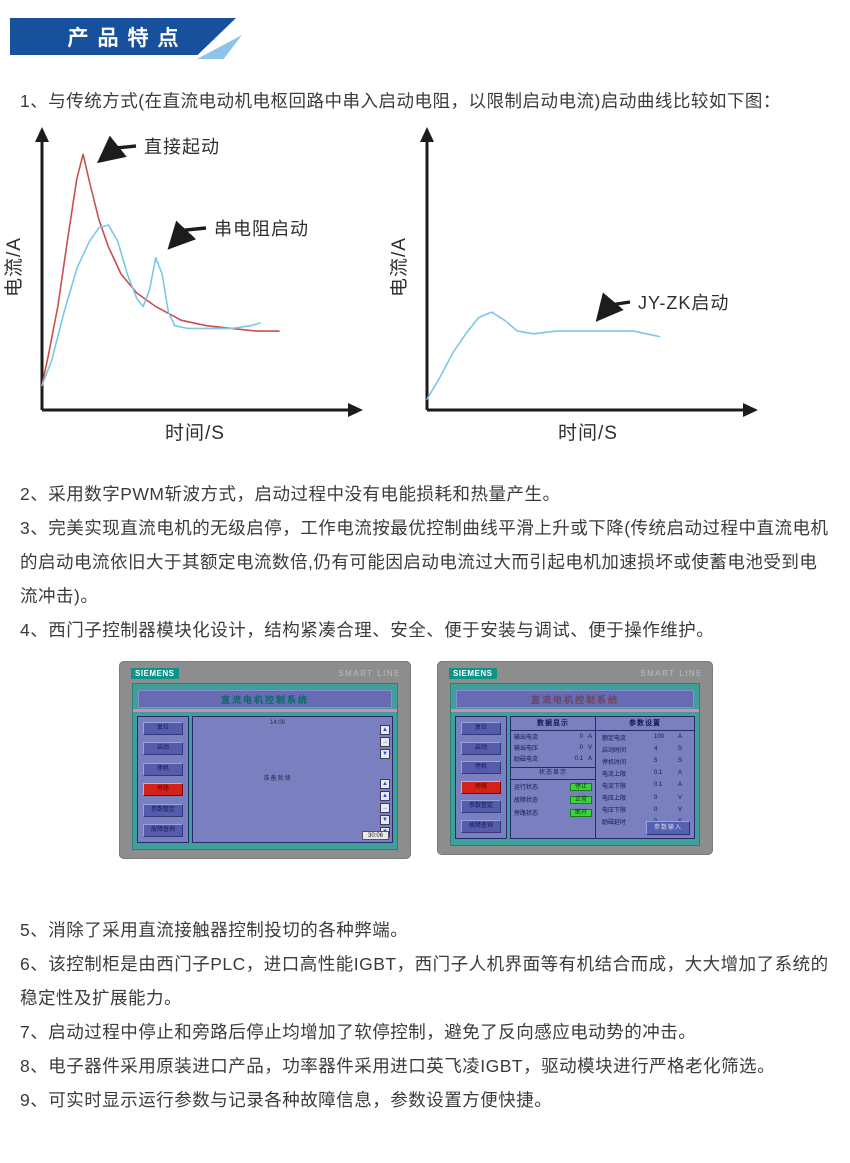  Describe the element at coordinates (553, 777) in the screenshot. I see `data-display-column: 数据显示 输出电流 0 A 输出电压 0 V 励磁电流` at that location.